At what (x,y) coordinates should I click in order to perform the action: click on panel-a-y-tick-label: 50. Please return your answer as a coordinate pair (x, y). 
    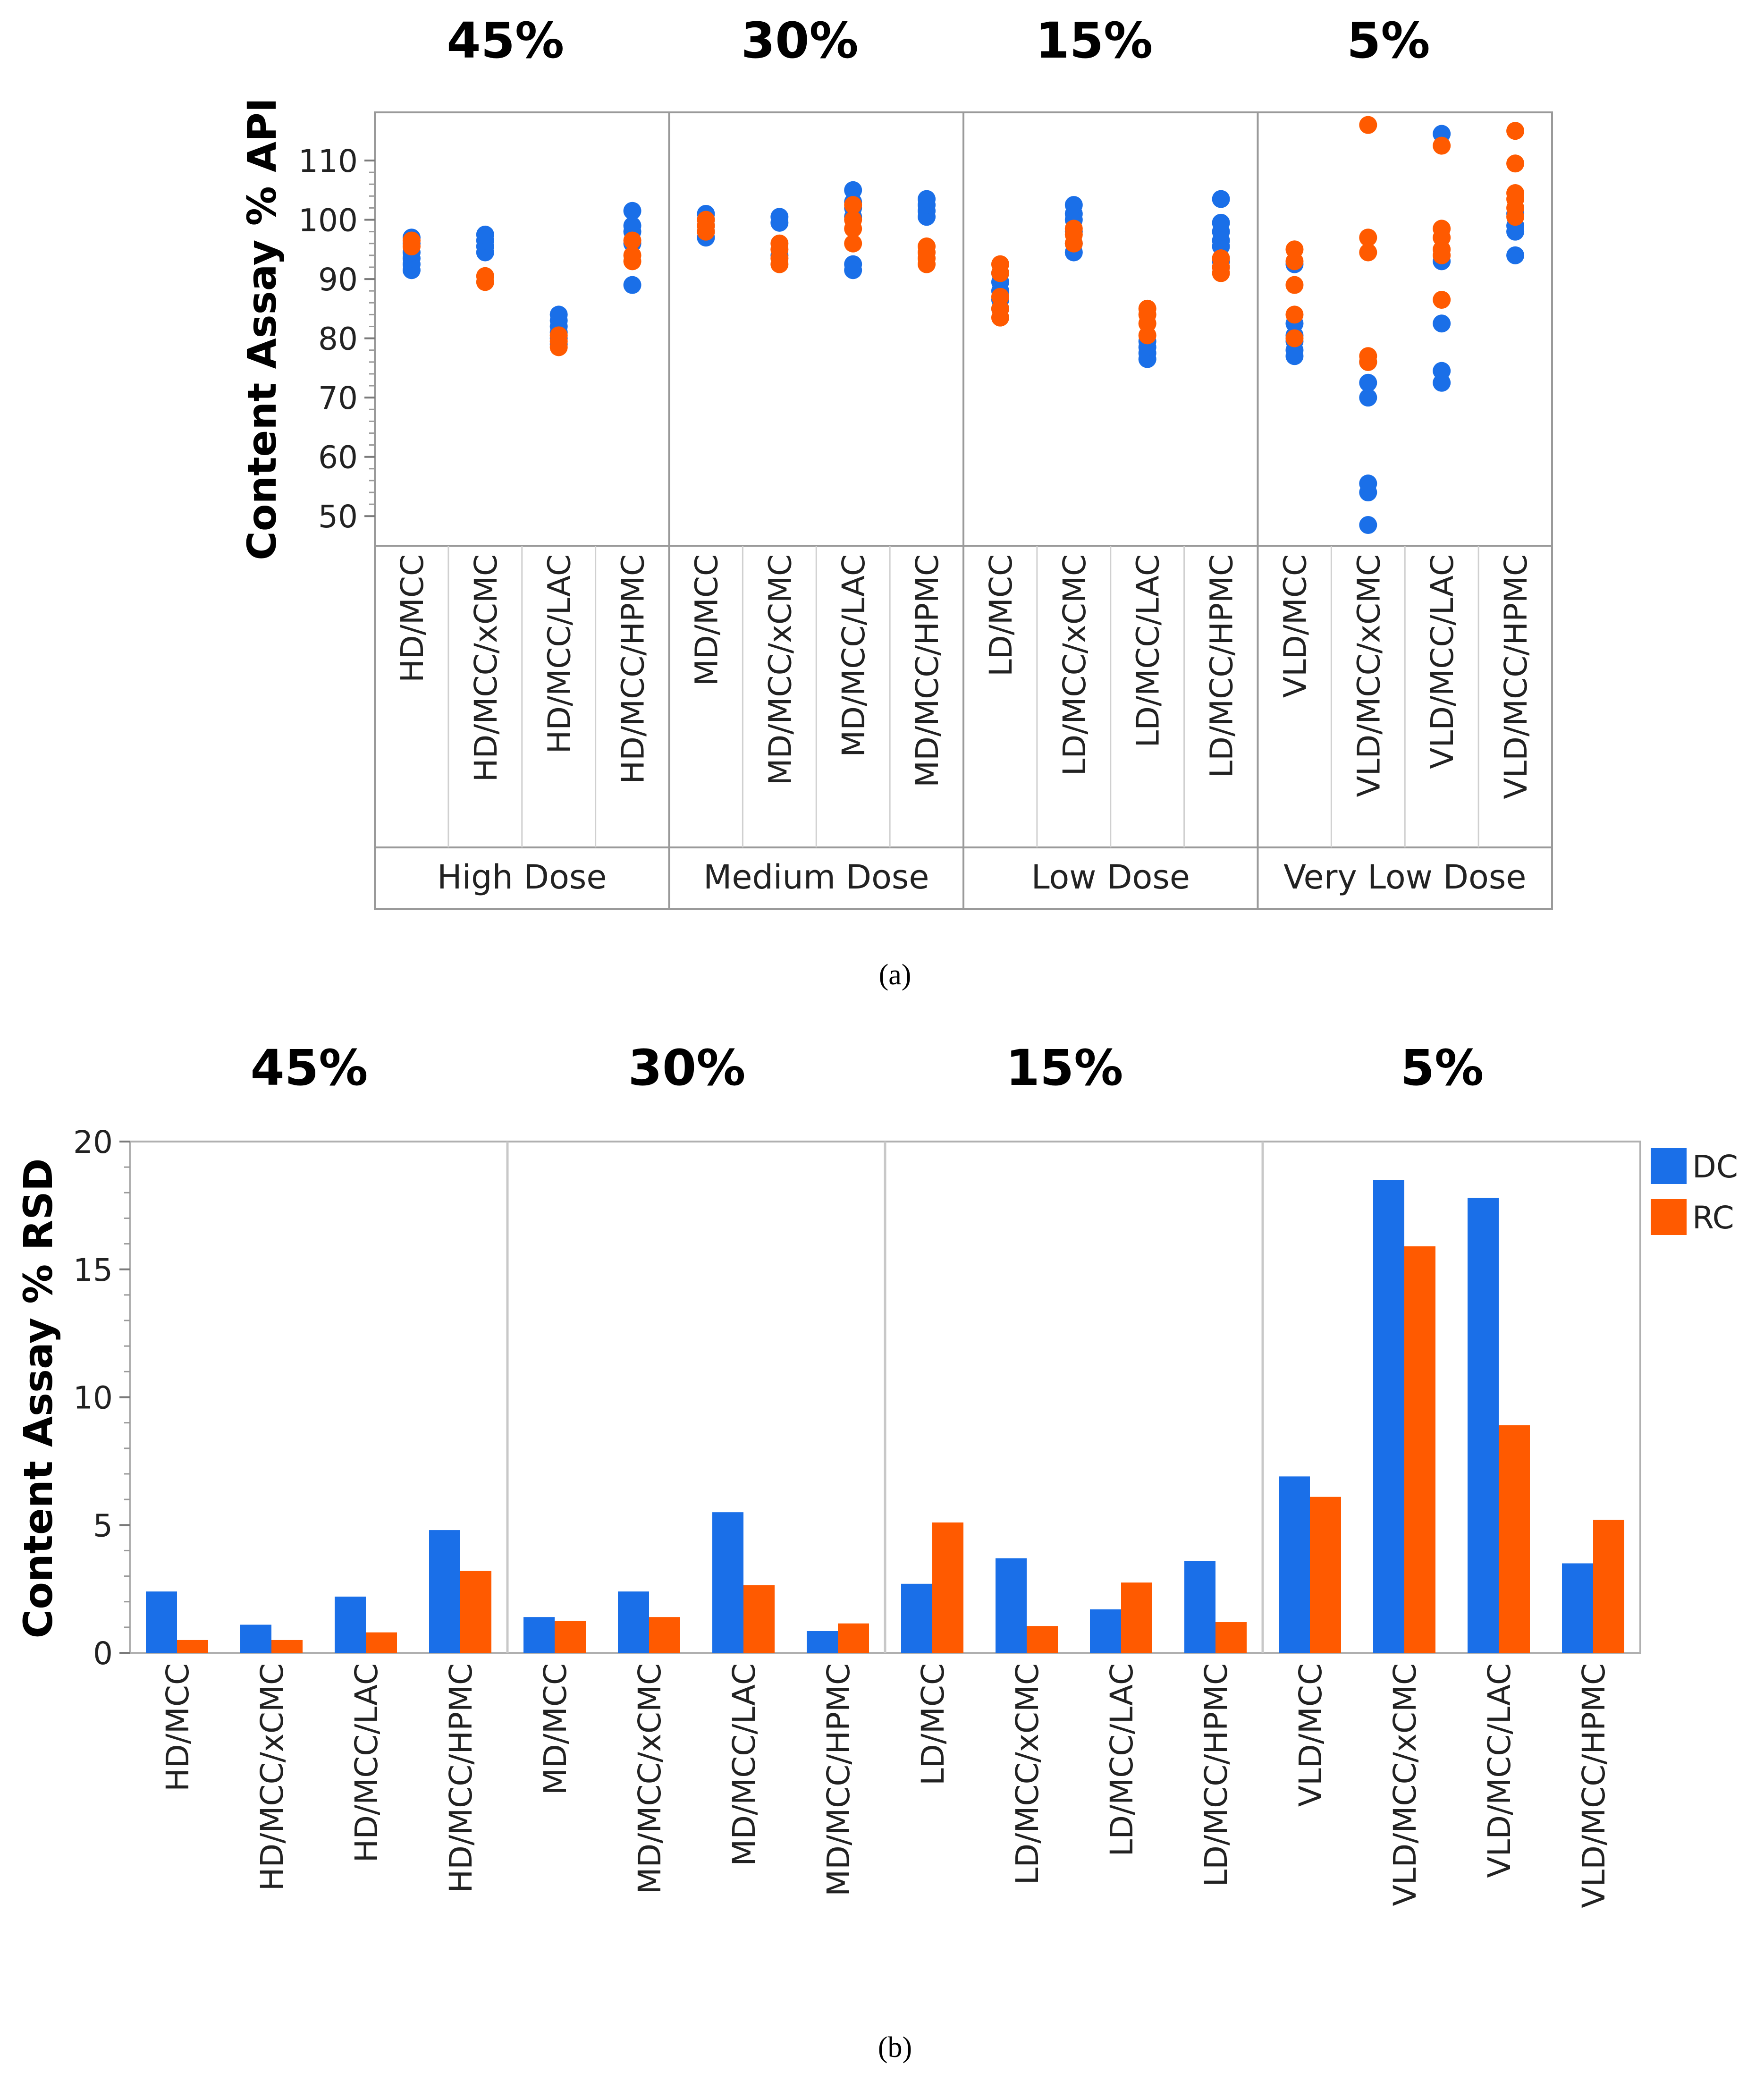
    Looking at the image, I should click on (338, 517).